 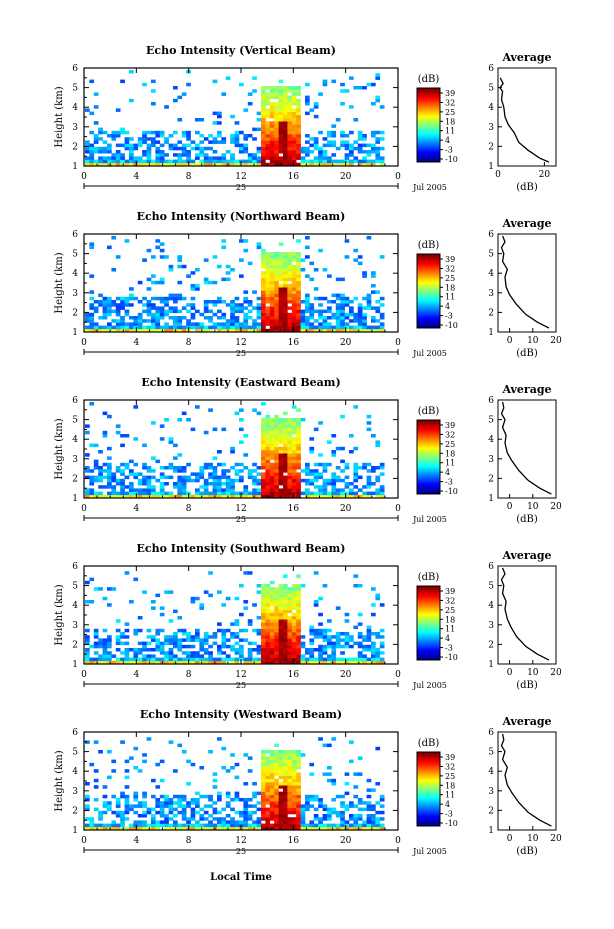 I want to click on y-tick-label: 4, so click(x=75, y=772).